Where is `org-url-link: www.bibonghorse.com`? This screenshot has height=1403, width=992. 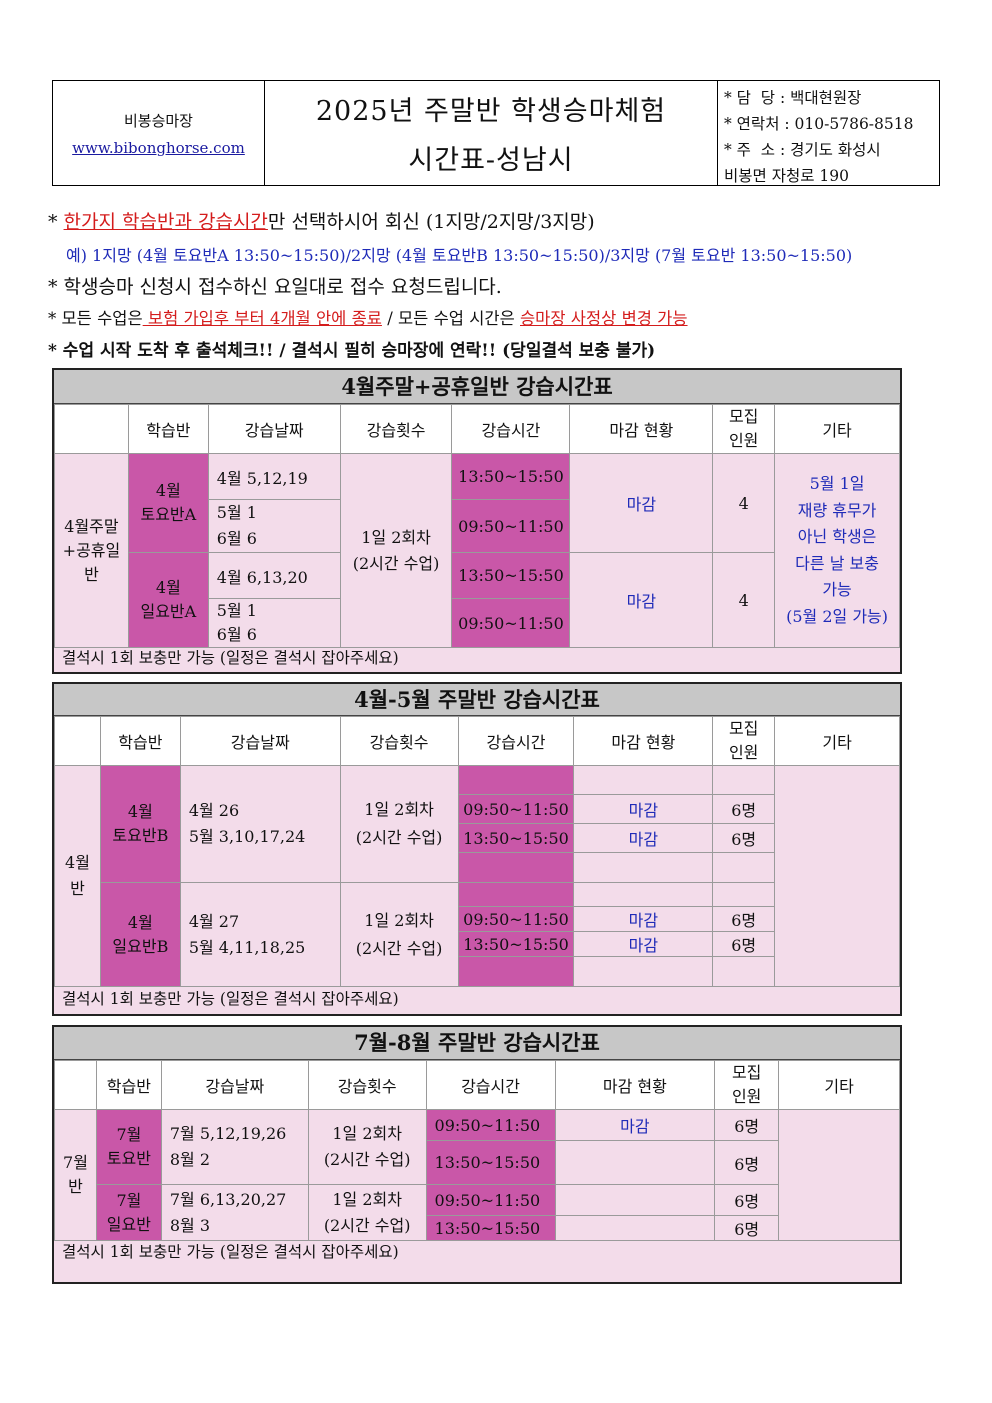
org-url-link: www.bibonghorse.com is located at coordinates (158, 147).